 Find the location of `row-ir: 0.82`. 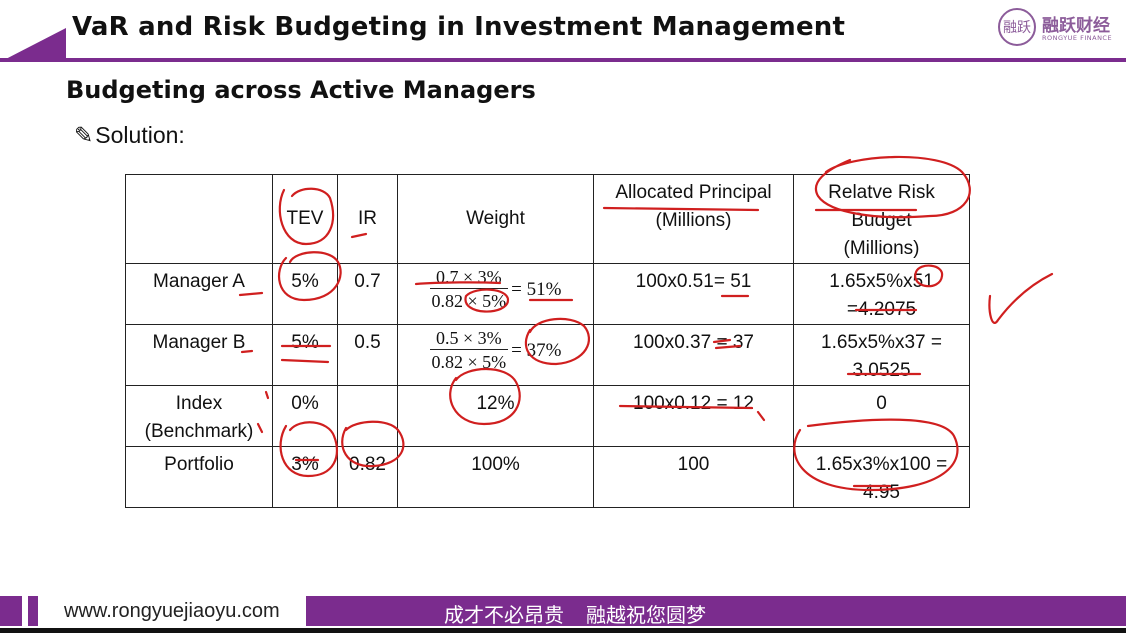

row-ir: 0.82 is located at coordinates (367, 477).